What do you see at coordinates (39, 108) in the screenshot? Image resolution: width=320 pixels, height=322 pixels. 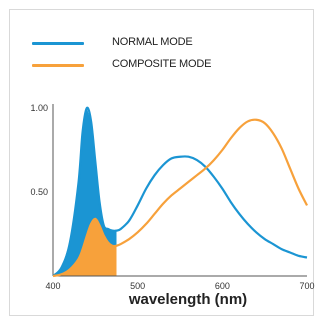 I see `y-tick-label: 1.00` at bounding box center [39, 108].